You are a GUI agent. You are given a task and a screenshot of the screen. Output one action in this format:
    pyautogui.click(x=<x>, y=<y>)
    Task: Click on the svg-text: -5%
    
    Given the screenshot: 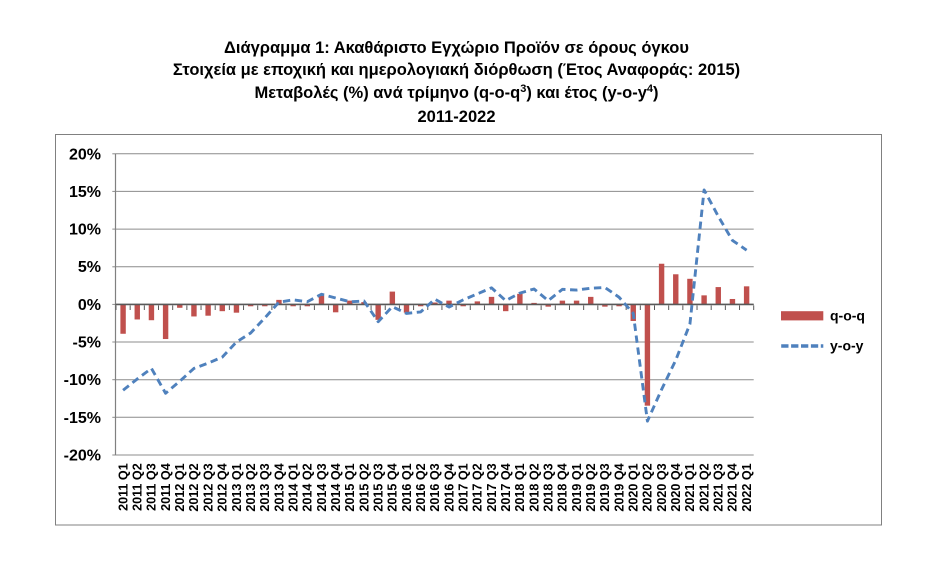 What is the action you would take?
    pyautogui.click(x=87, y=343)
    